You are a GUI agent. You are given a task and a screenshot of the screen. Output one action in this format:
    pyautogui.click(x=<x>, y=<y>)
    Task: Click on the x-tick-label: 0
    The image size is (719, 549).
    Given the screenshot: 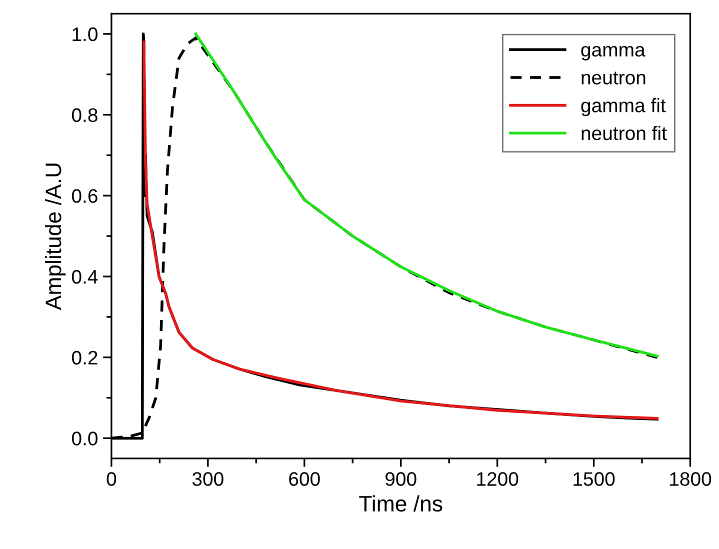 What is the action you would take?
    pyautogui.click(x=111, y=479)
    